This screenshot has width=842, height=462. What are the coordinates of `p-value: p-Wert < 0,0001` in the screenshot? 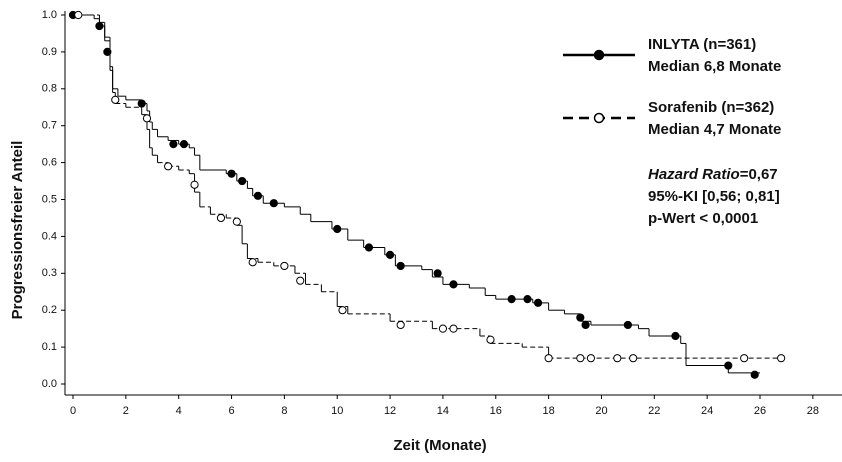 It's located at (703, 218).